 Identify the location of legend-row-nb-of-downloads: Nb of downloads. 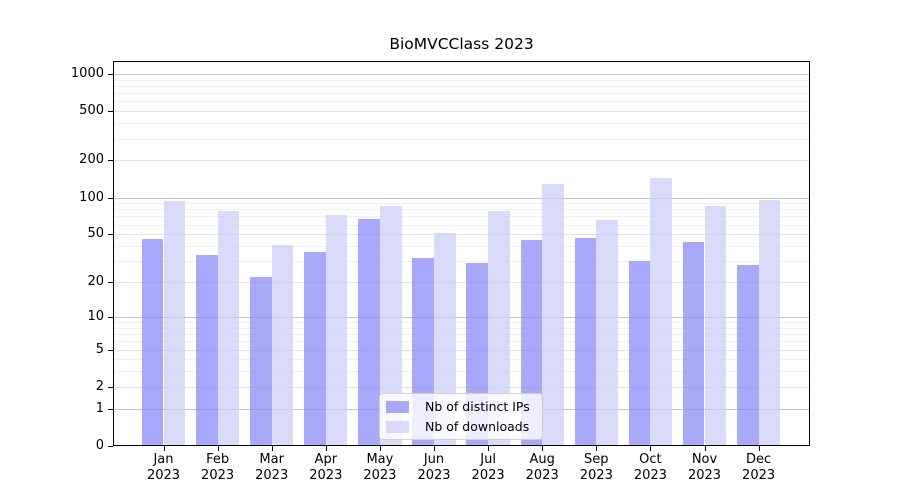
(458, 426).